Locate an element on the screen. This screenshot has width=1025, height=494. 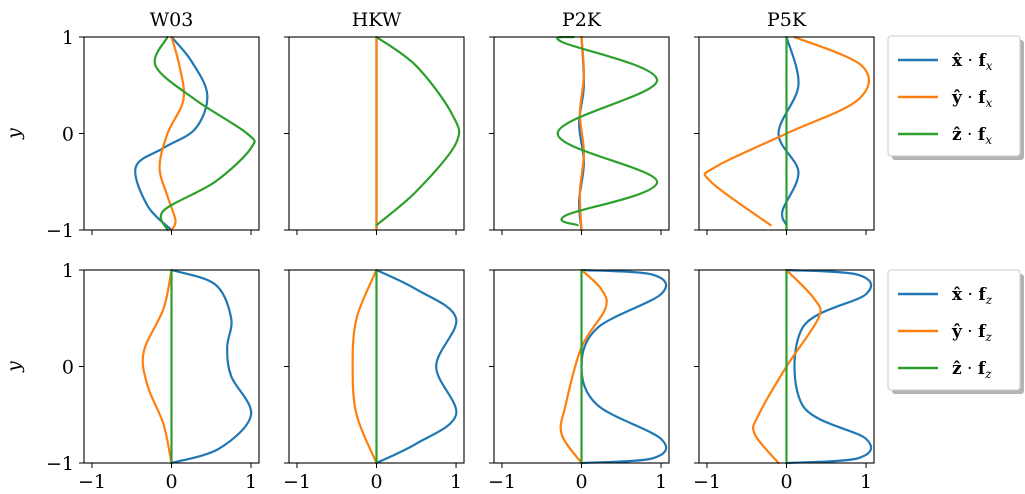
axes-frame is located at coordinates (171, 133).